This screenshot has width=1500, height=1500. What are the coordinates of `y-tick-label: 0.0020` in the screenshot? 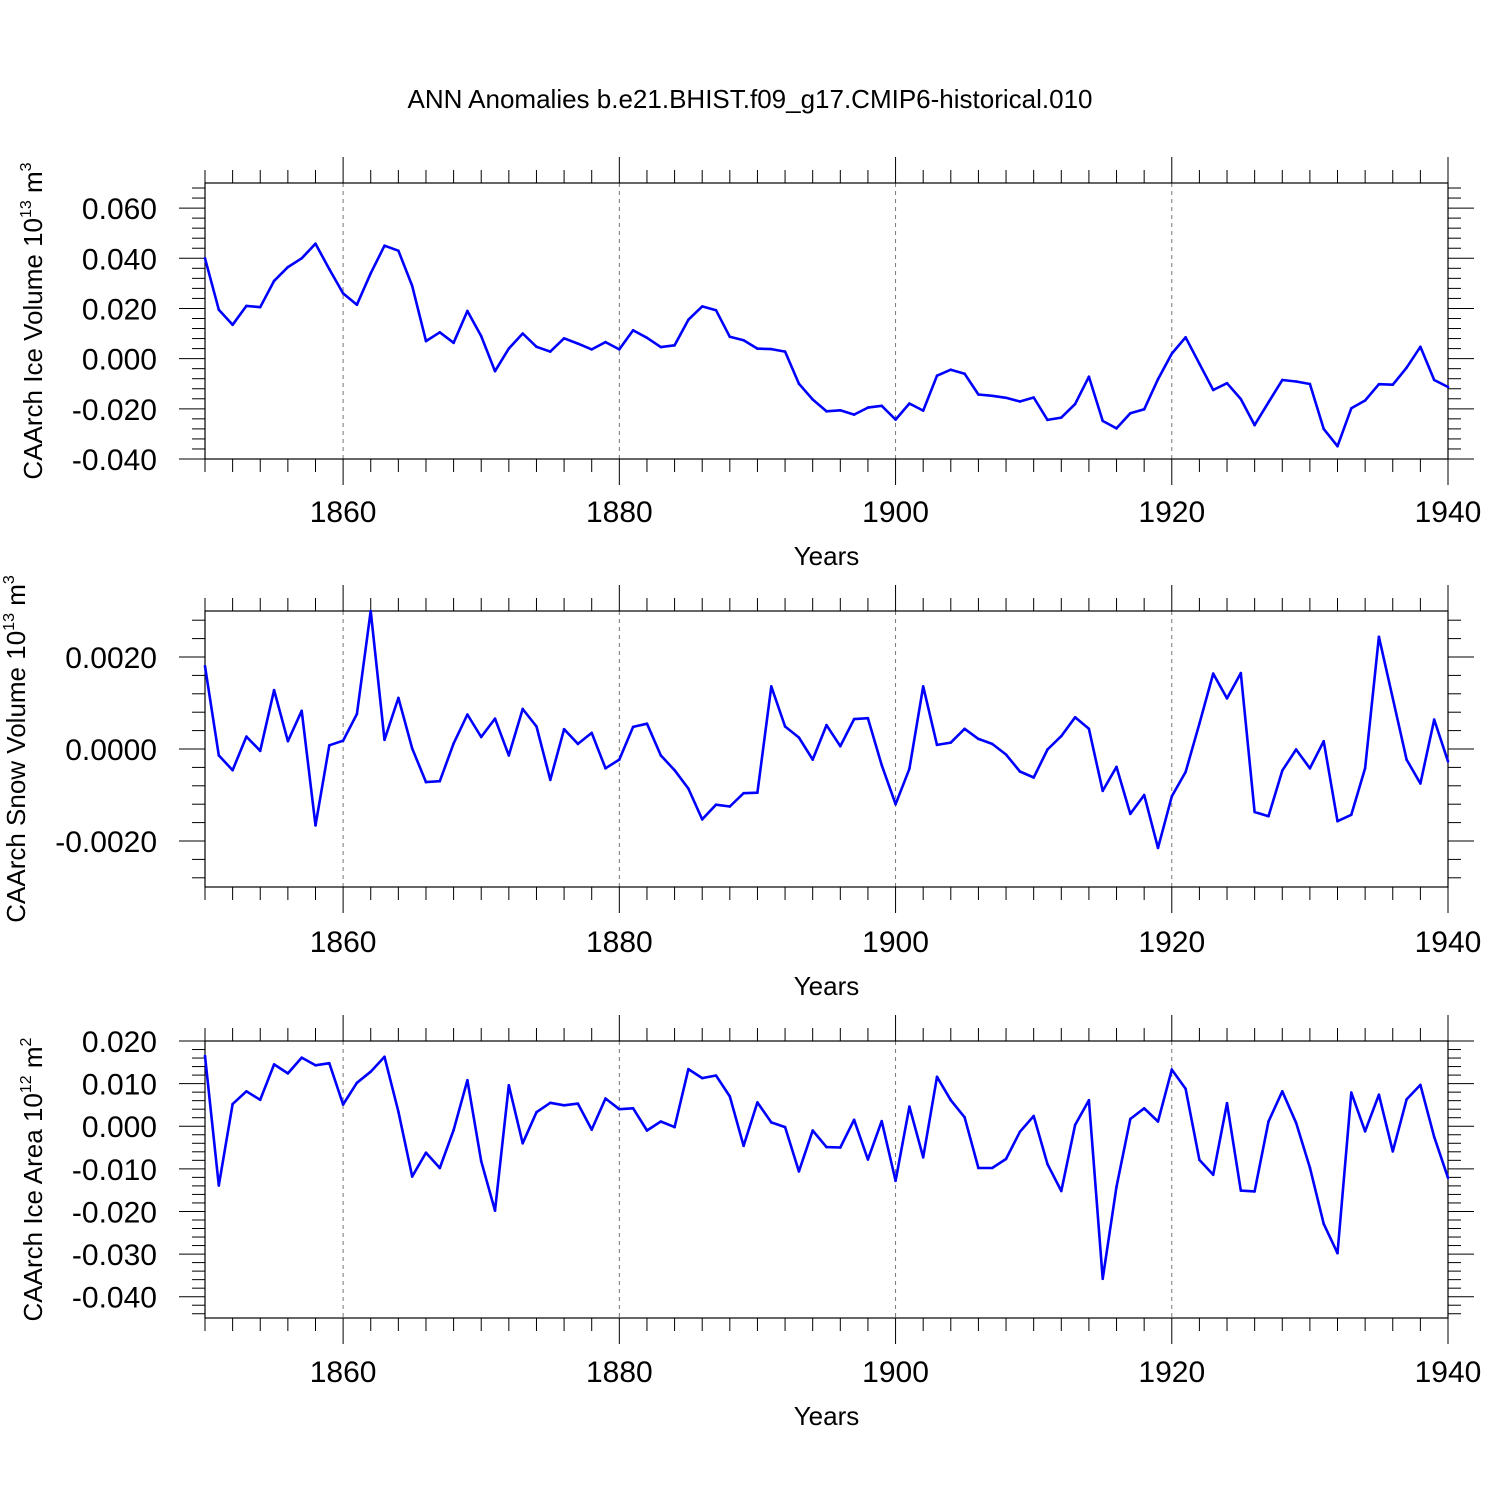 It's located at (111, 658).